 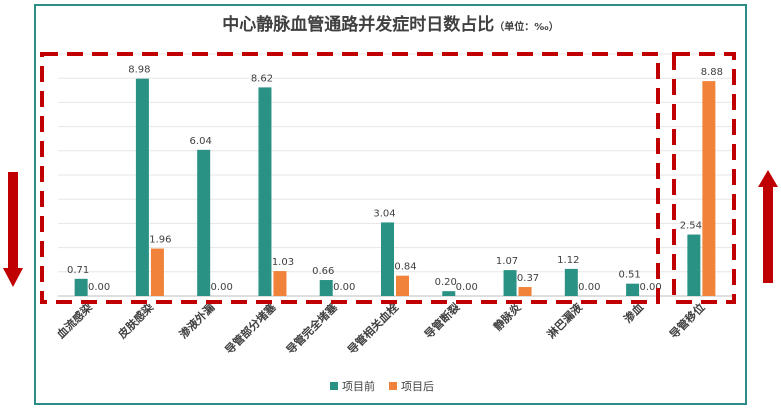 I want to click on annotation-box-right, so click(x=704, y=178).